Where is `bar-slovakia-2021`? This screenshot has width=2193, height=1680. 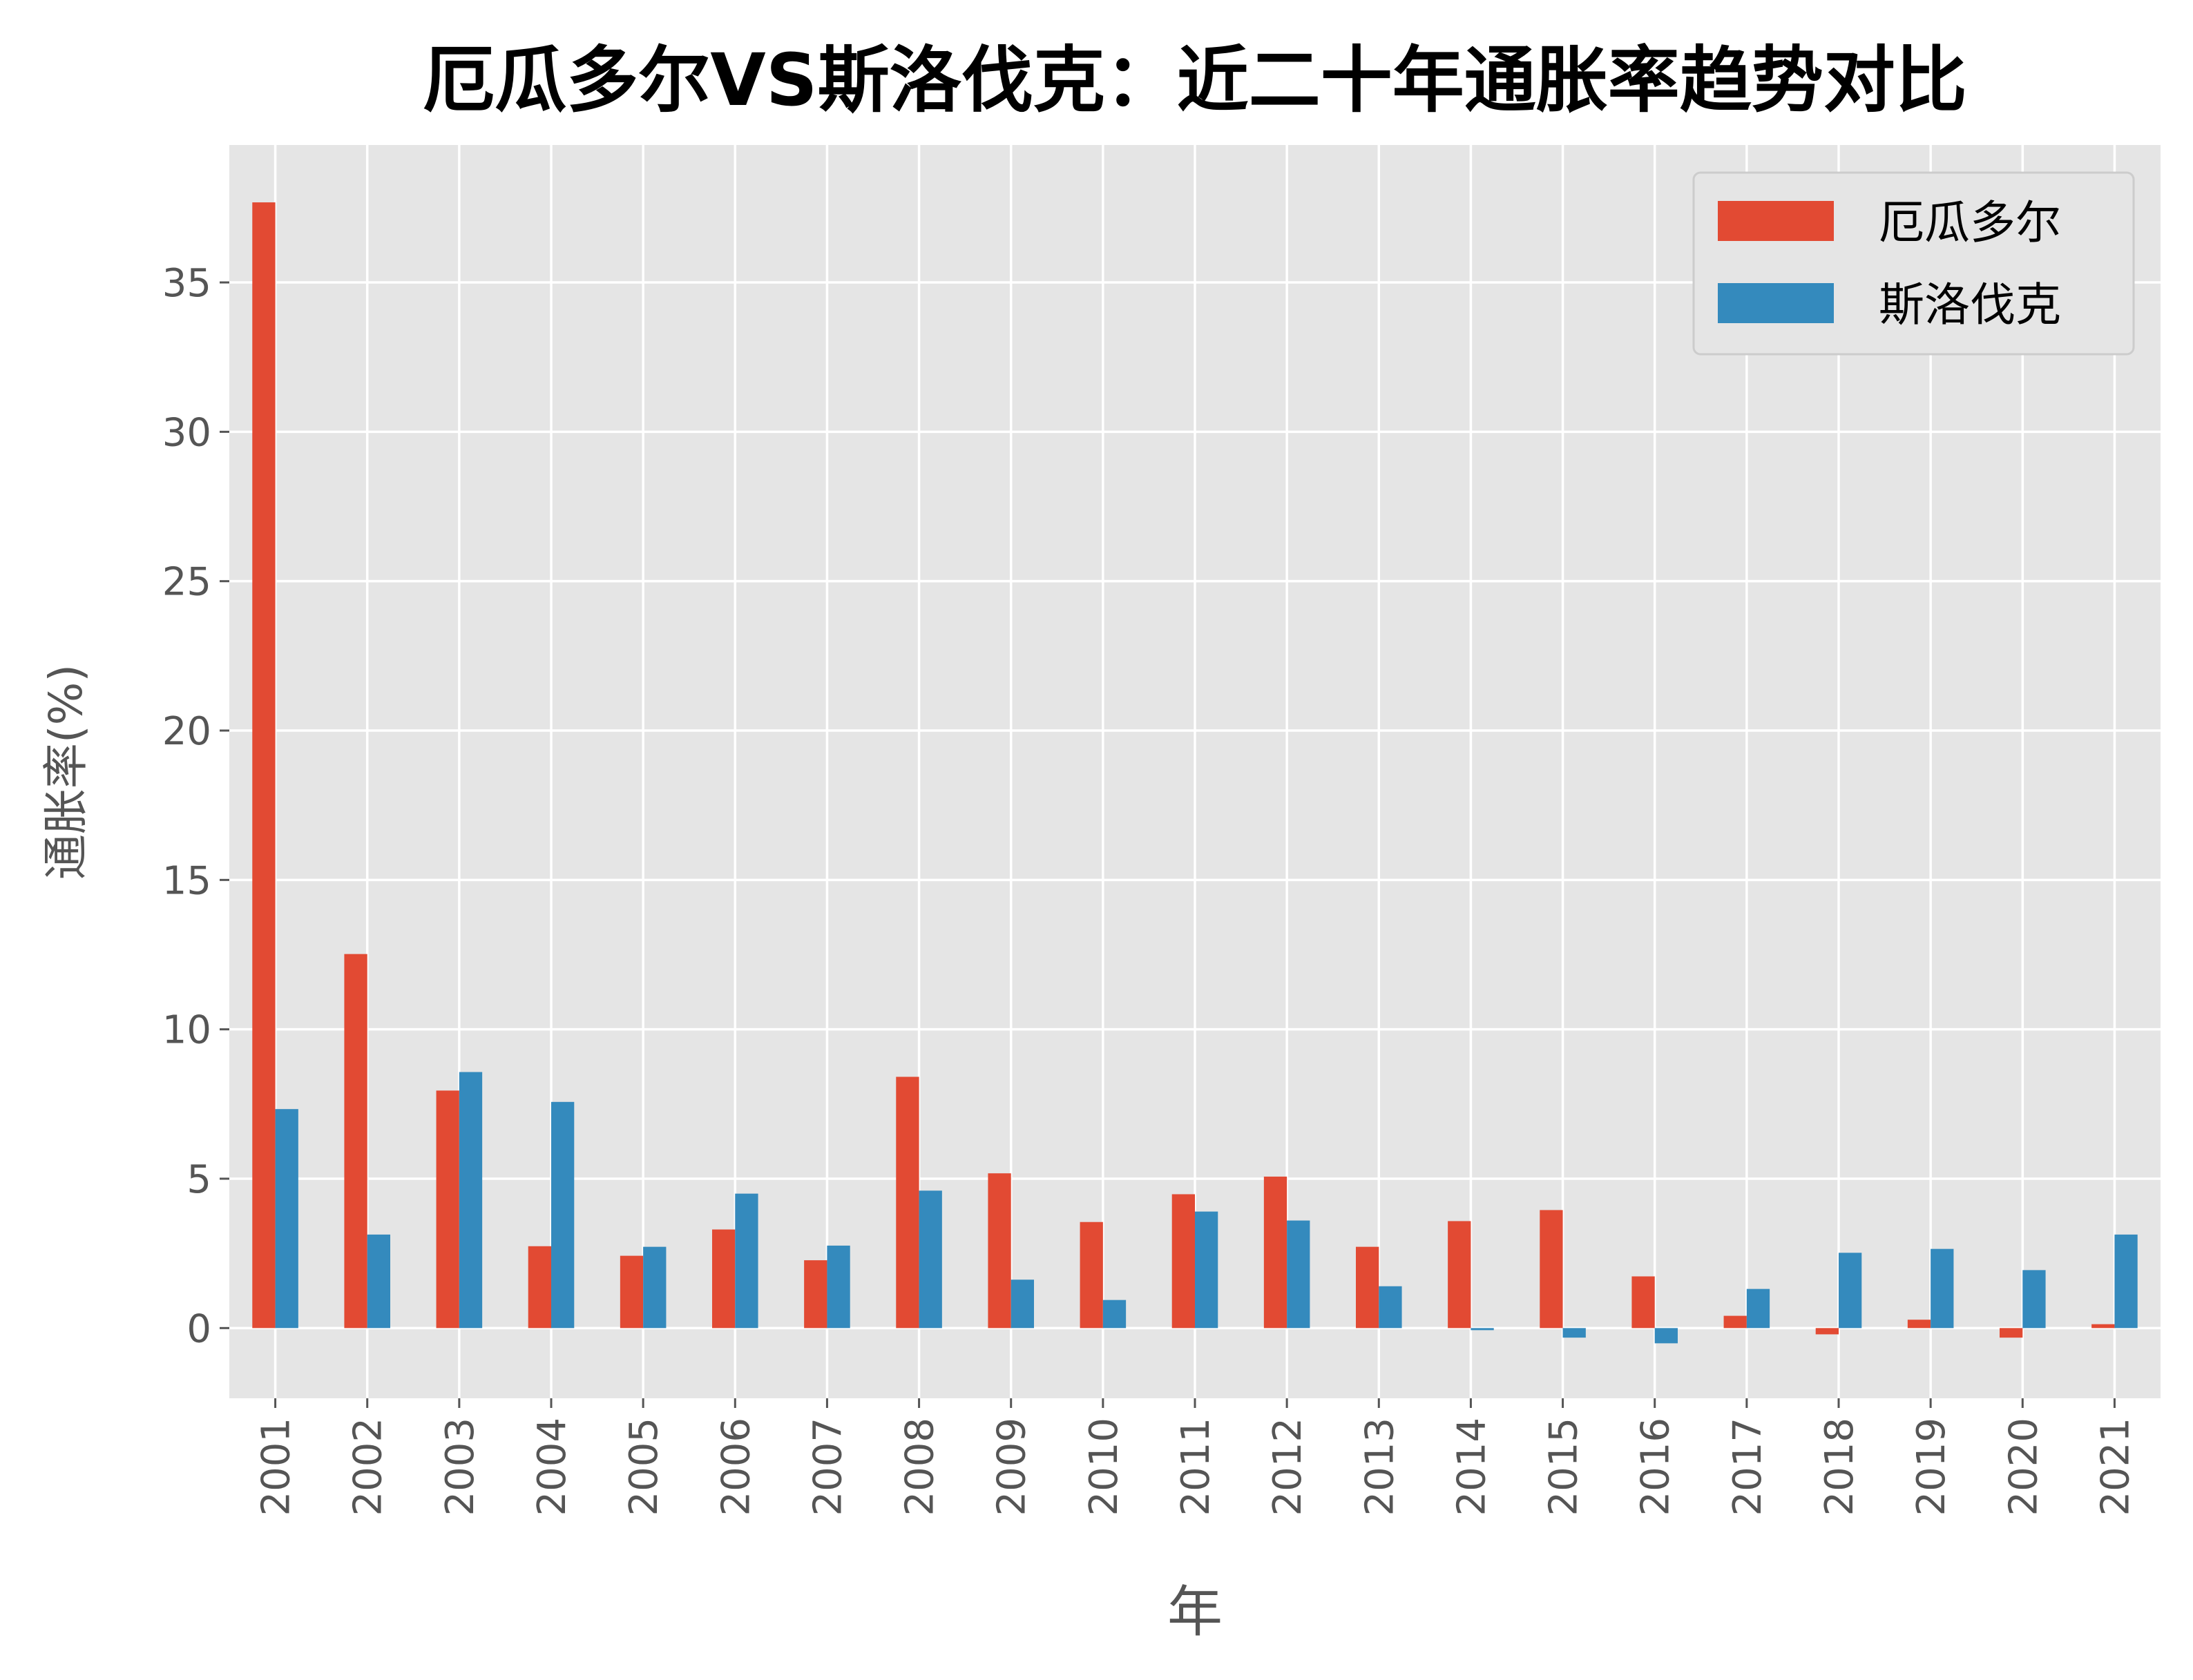 bar-slovakia-2021 is located at coordinates (2126, 1281).